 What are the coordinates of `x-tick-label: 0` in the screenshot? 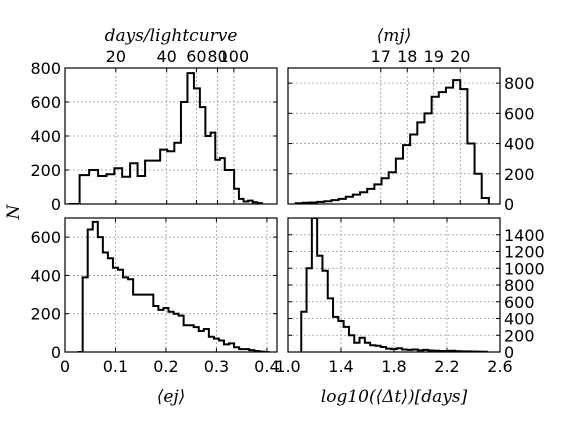 It's located at (65, 366).